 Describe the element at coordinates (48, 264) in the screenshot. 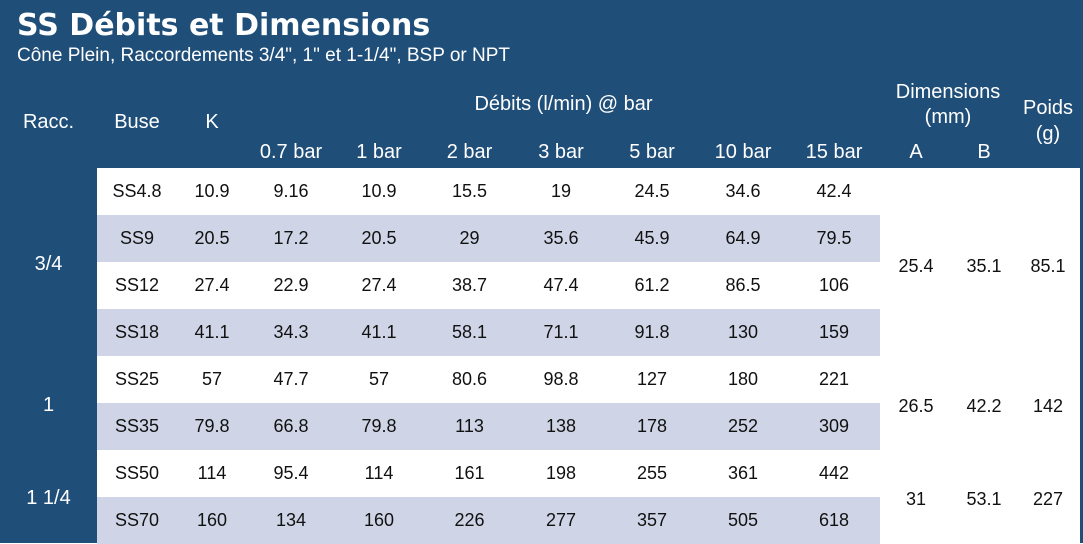

I see `racc-label-3-4: 3/4` at that location.